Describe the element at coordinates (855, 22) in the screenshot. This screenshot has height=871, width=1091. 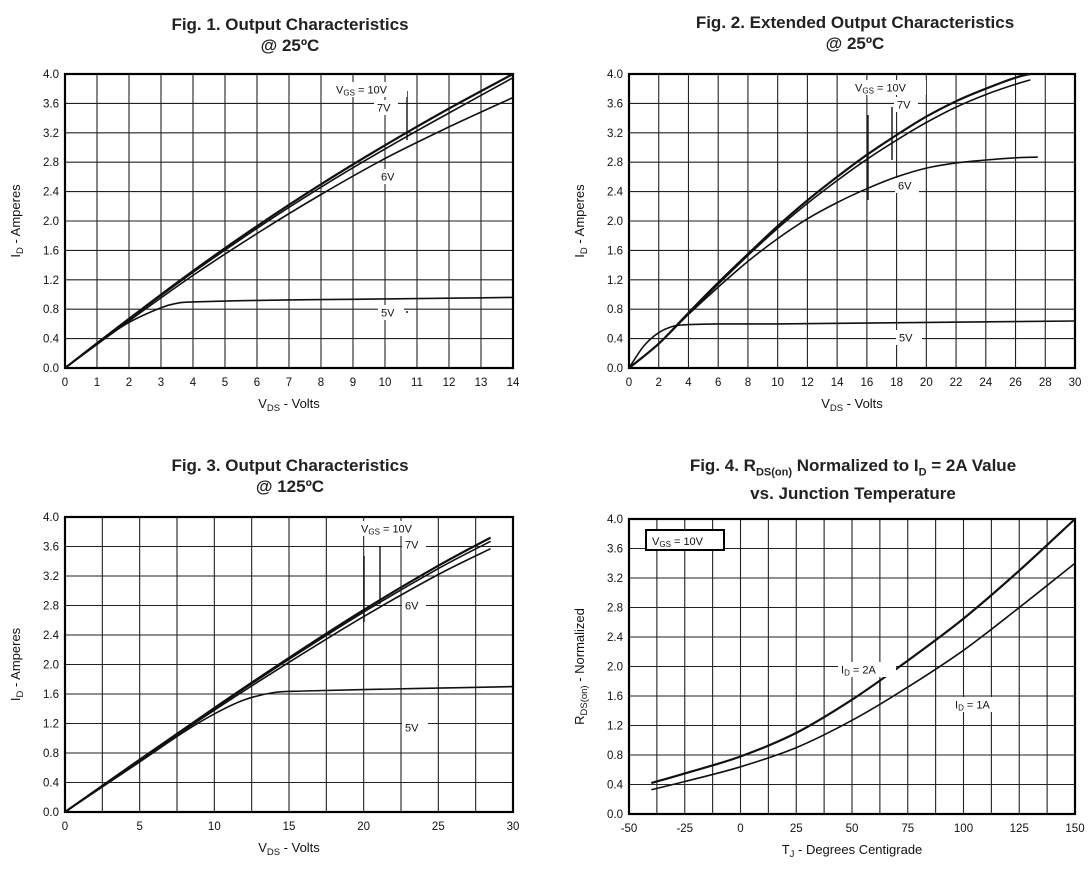
I see `figure-2-title-line1: Fig. 2. Extended Output Characteristics` at that location.